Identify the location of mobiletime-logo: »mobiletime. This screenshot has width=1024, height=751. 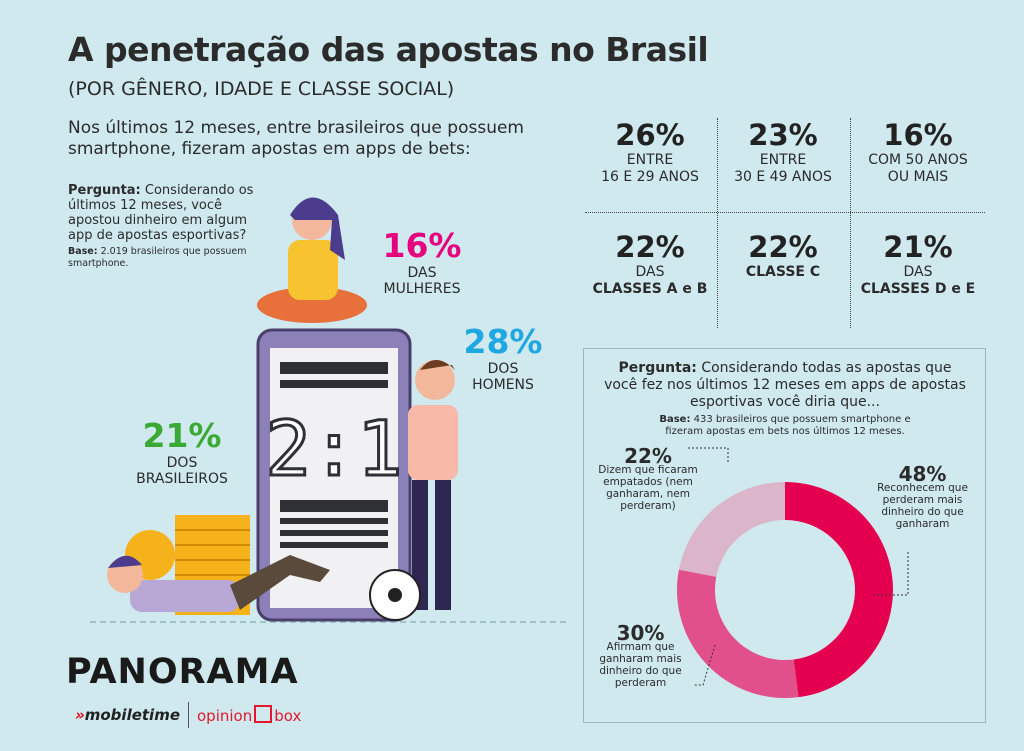
(127, 715).